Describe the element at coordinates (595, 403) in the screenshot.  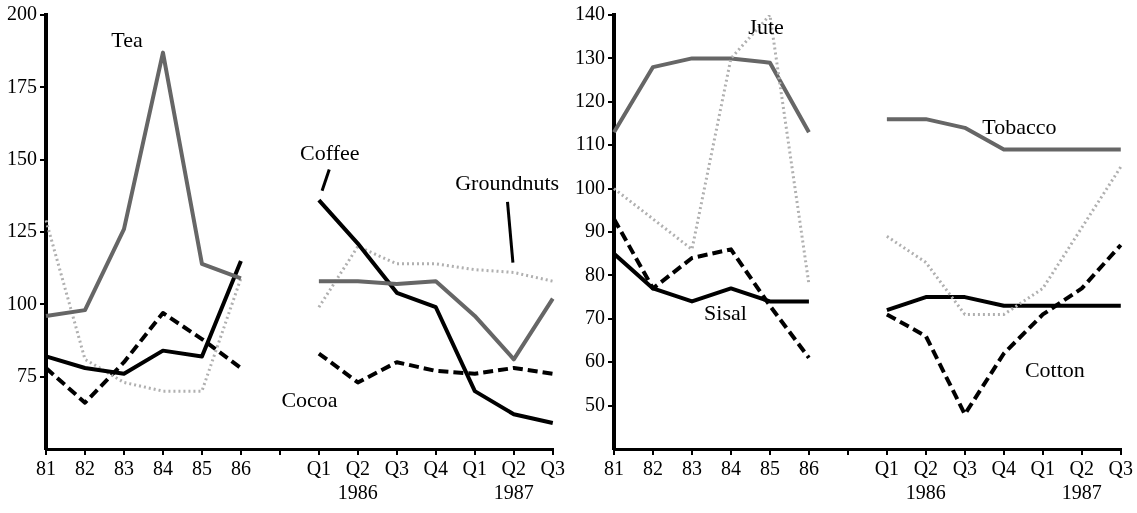
I see `y-tick-label: 50` at that location.